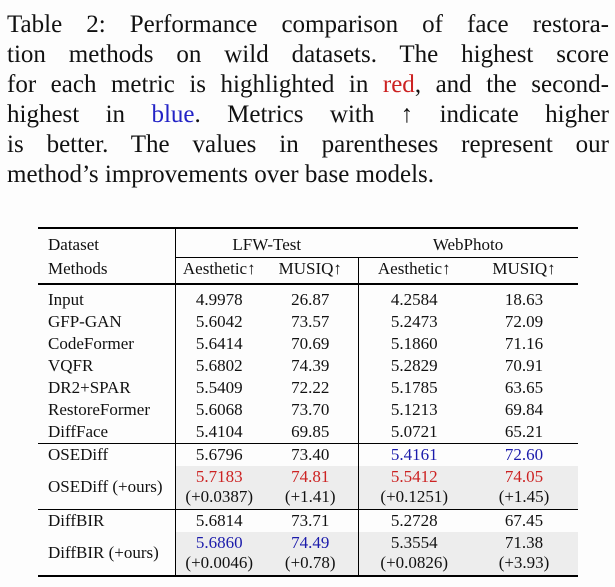 The image size is (615, 587). I want to click on metric-cell: 5.3554 (+0.0826), so click(414, 554).